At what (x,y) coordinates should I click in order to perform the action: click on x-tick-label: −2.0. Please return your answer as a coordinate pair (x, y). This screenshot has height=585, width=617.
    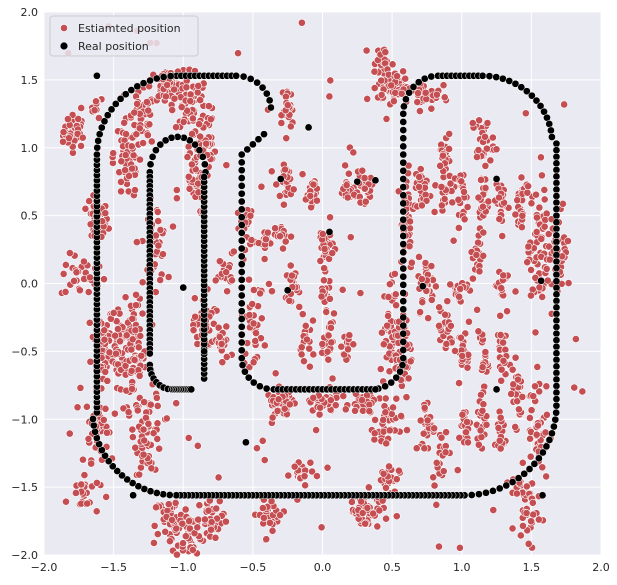
    Looking at the image, I should click on (44, 567).